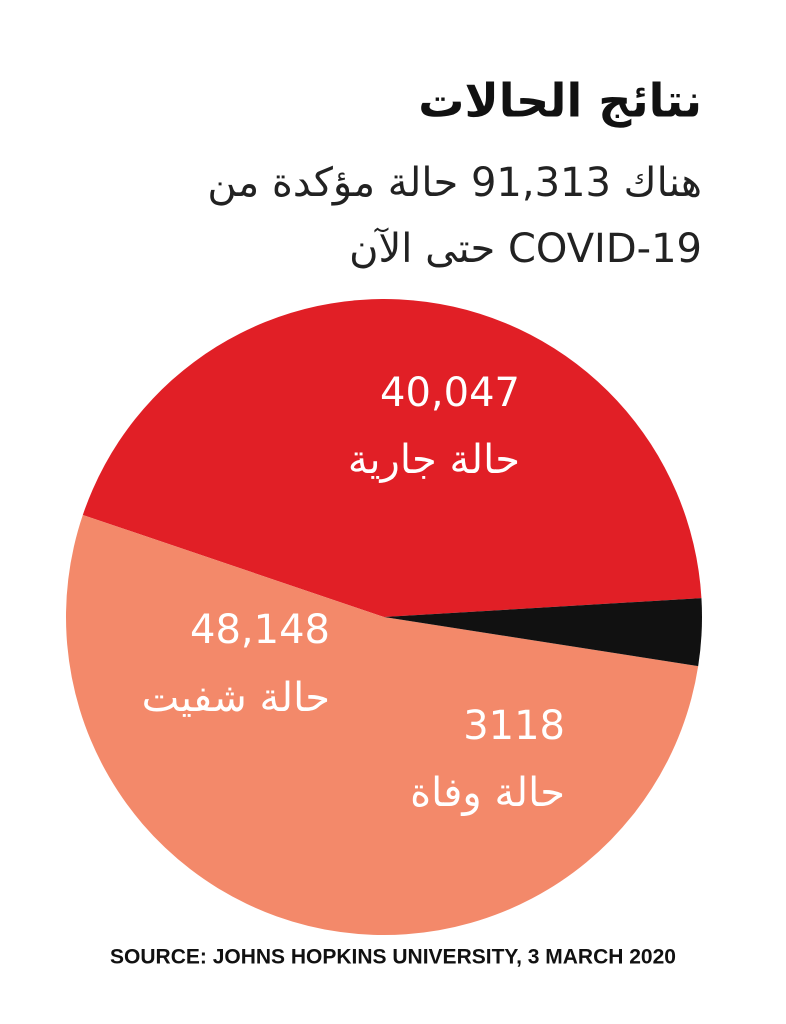 This screenshot has height=1024, width=786. I want to click on category-label: حالة شفيت, so click(236, 698).